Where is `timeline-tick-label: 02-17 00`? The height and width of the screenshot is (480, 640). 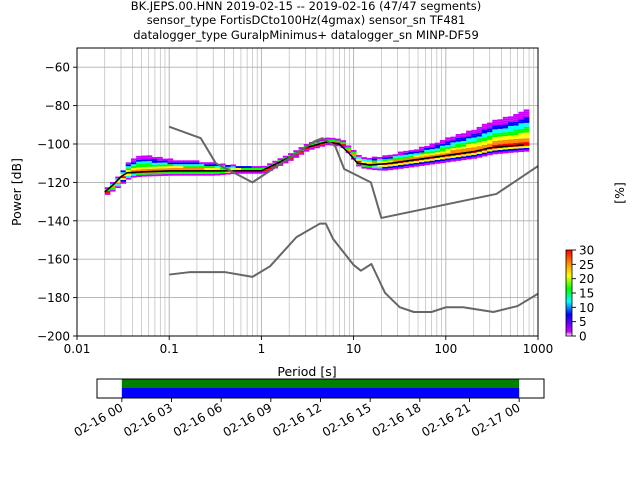
timeline-tick-label: 02-17 00 is located at coordinates (496, 419).